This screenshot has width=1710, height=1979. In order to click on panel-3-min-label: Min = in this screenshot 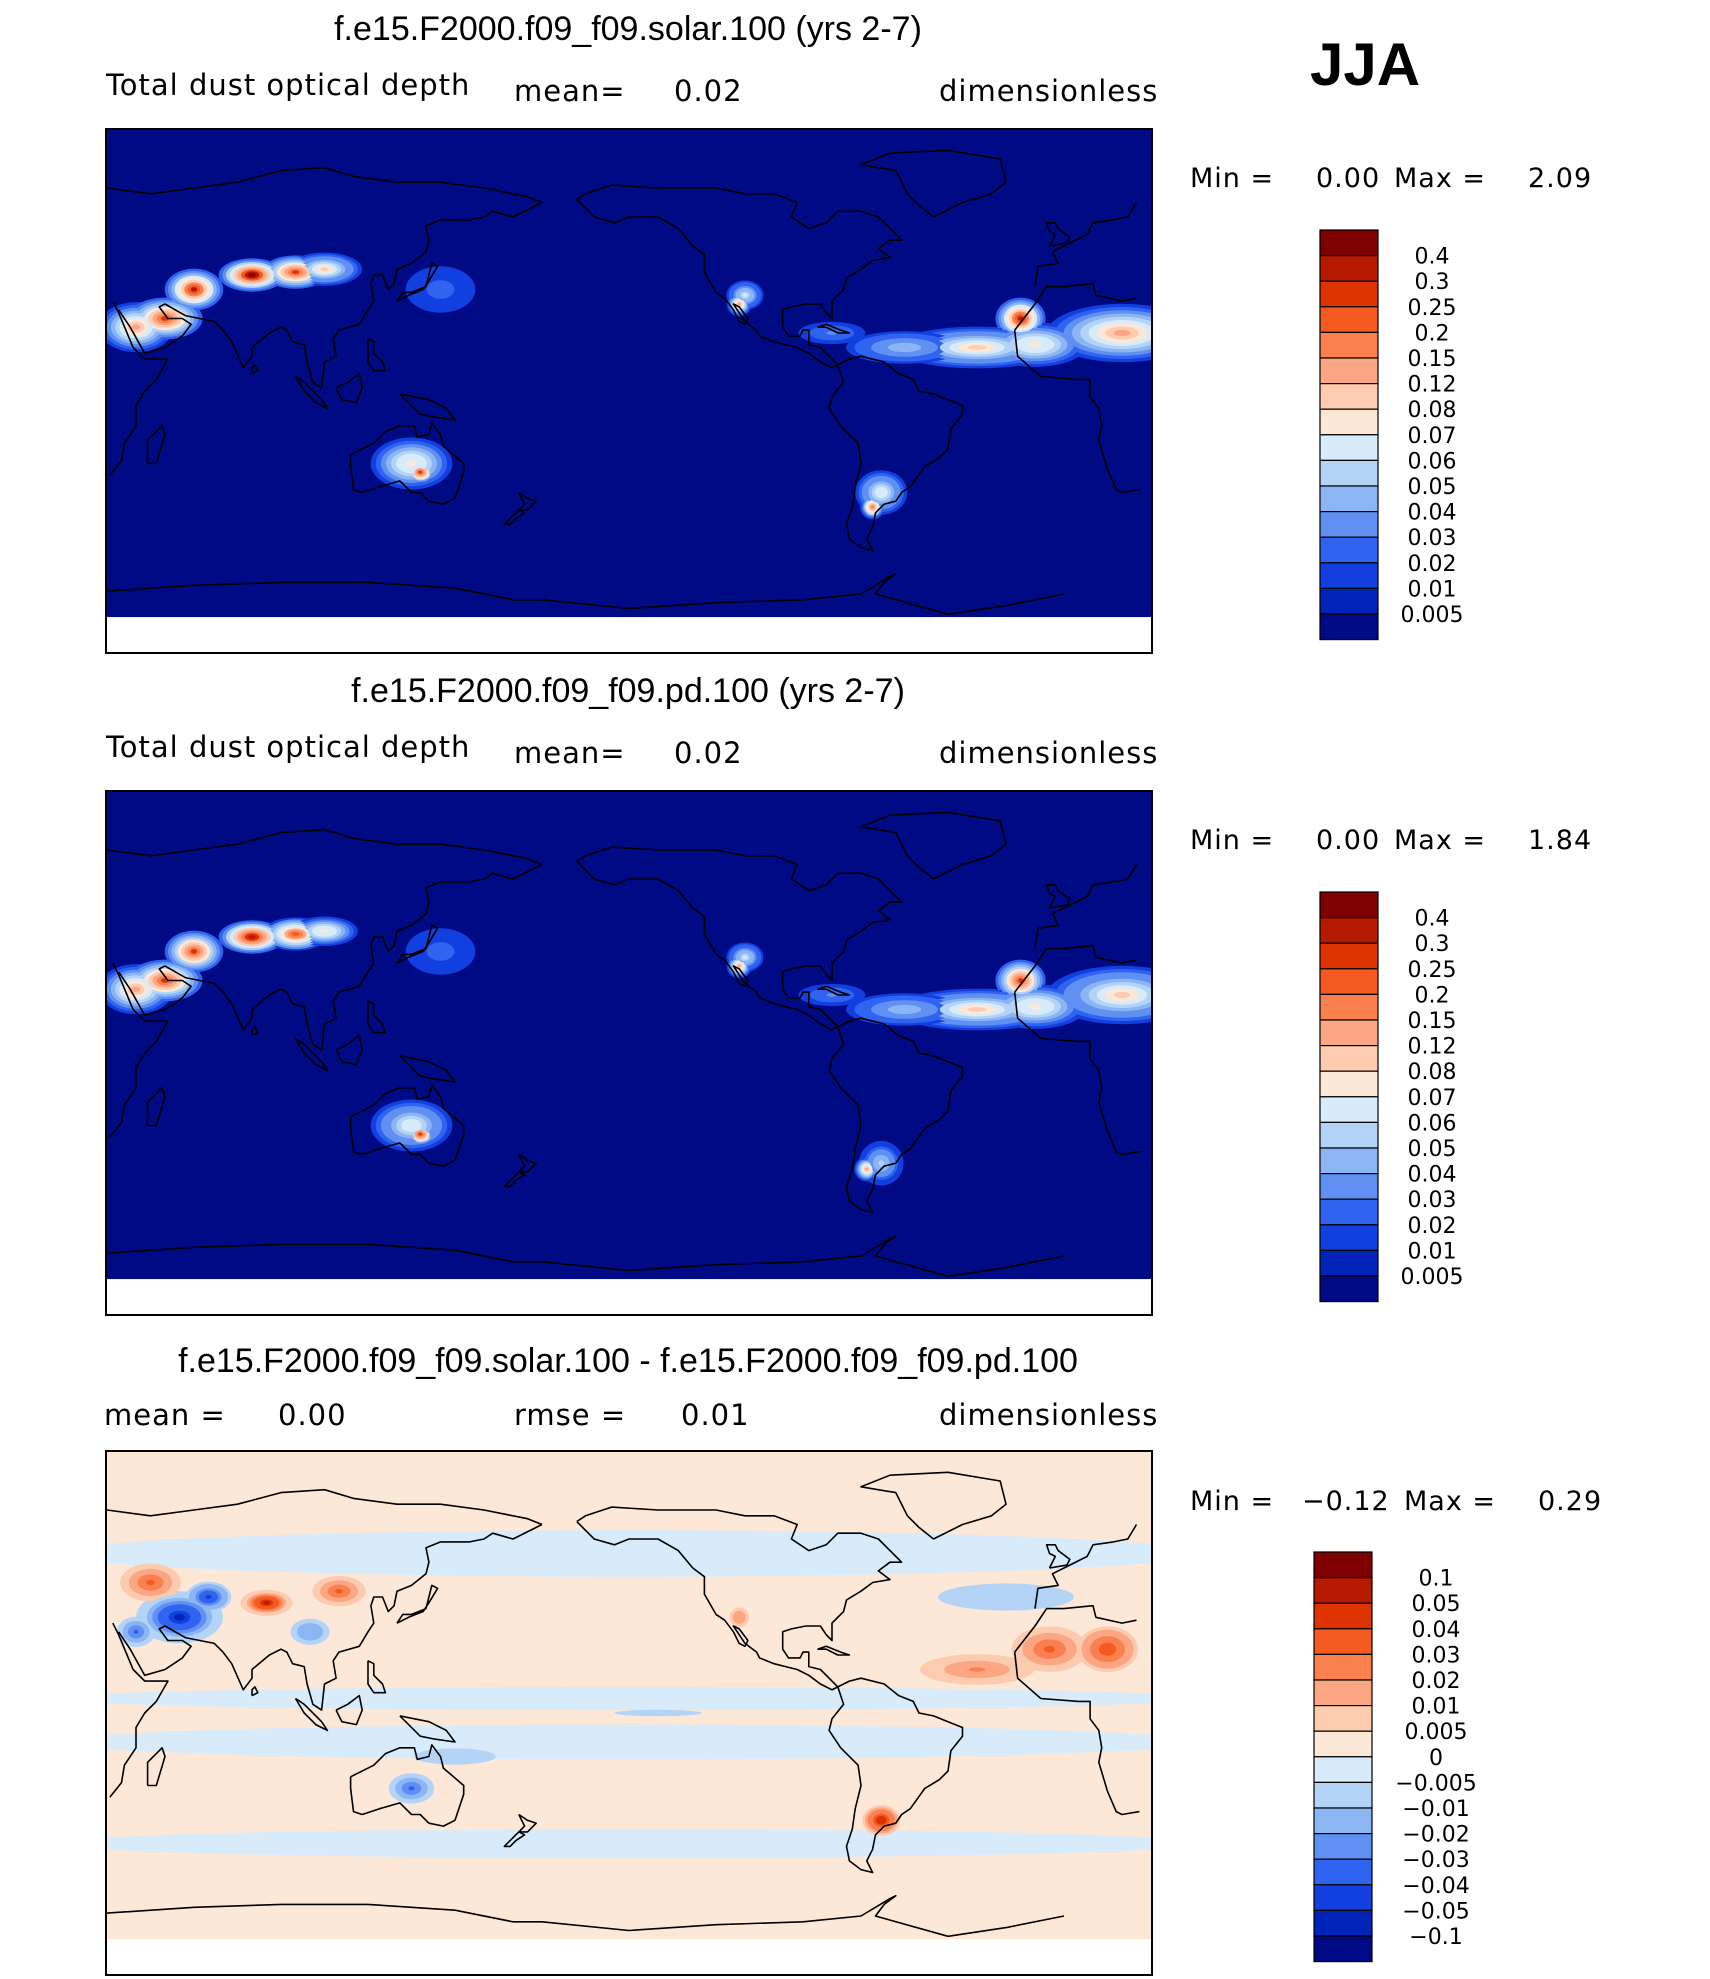, I will do `click(1232, 1501)`.